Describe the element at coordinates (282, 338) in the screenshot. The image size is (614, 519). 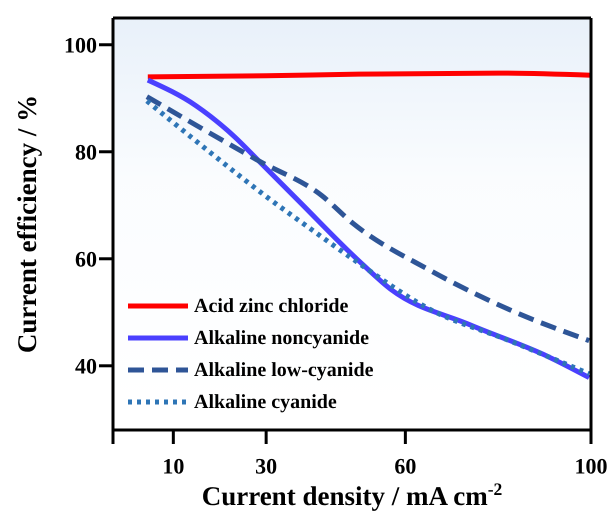
I see `legend-label: Alkaline noncyanide` at that location.